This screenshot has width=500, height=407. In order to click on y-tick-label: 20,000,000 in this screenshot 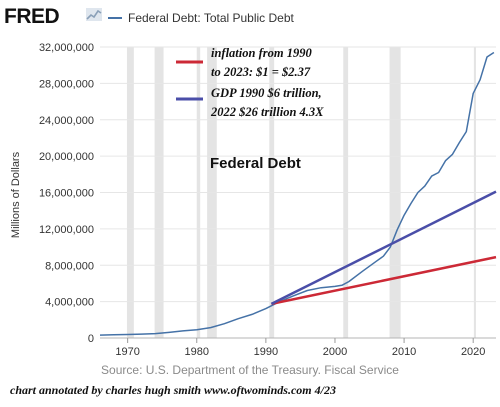, I will do `click(66, 157)`.